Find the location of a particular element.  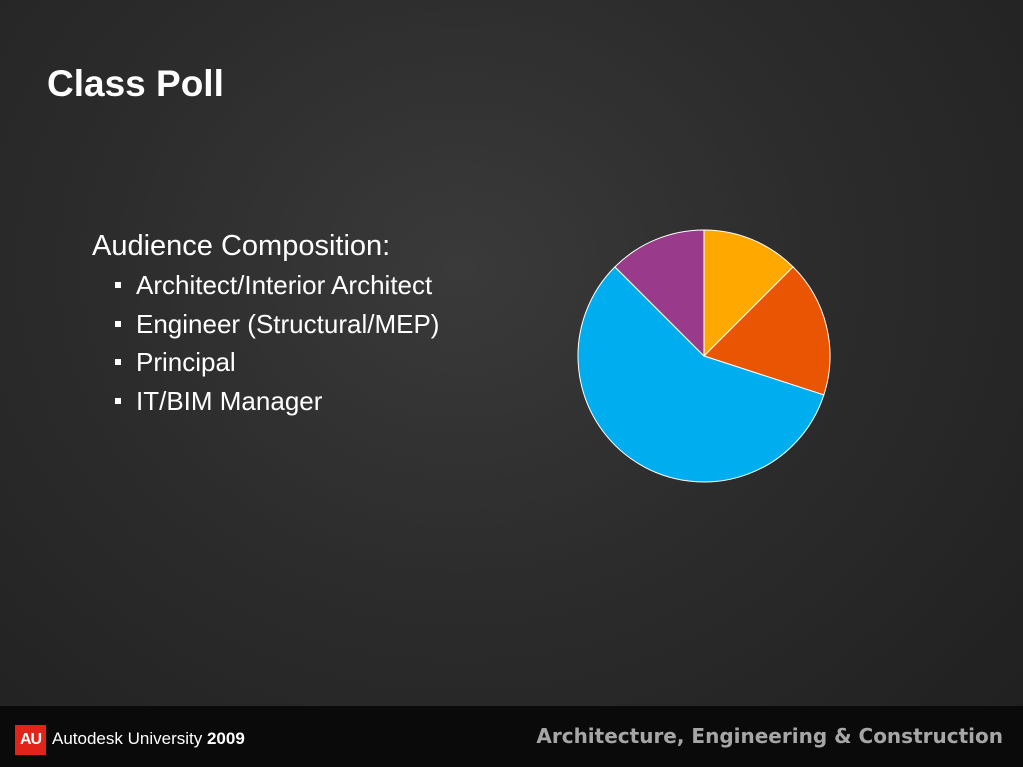

footer-track-title: Architecture, Engineering & Construction is located at coordinates (769, 736).